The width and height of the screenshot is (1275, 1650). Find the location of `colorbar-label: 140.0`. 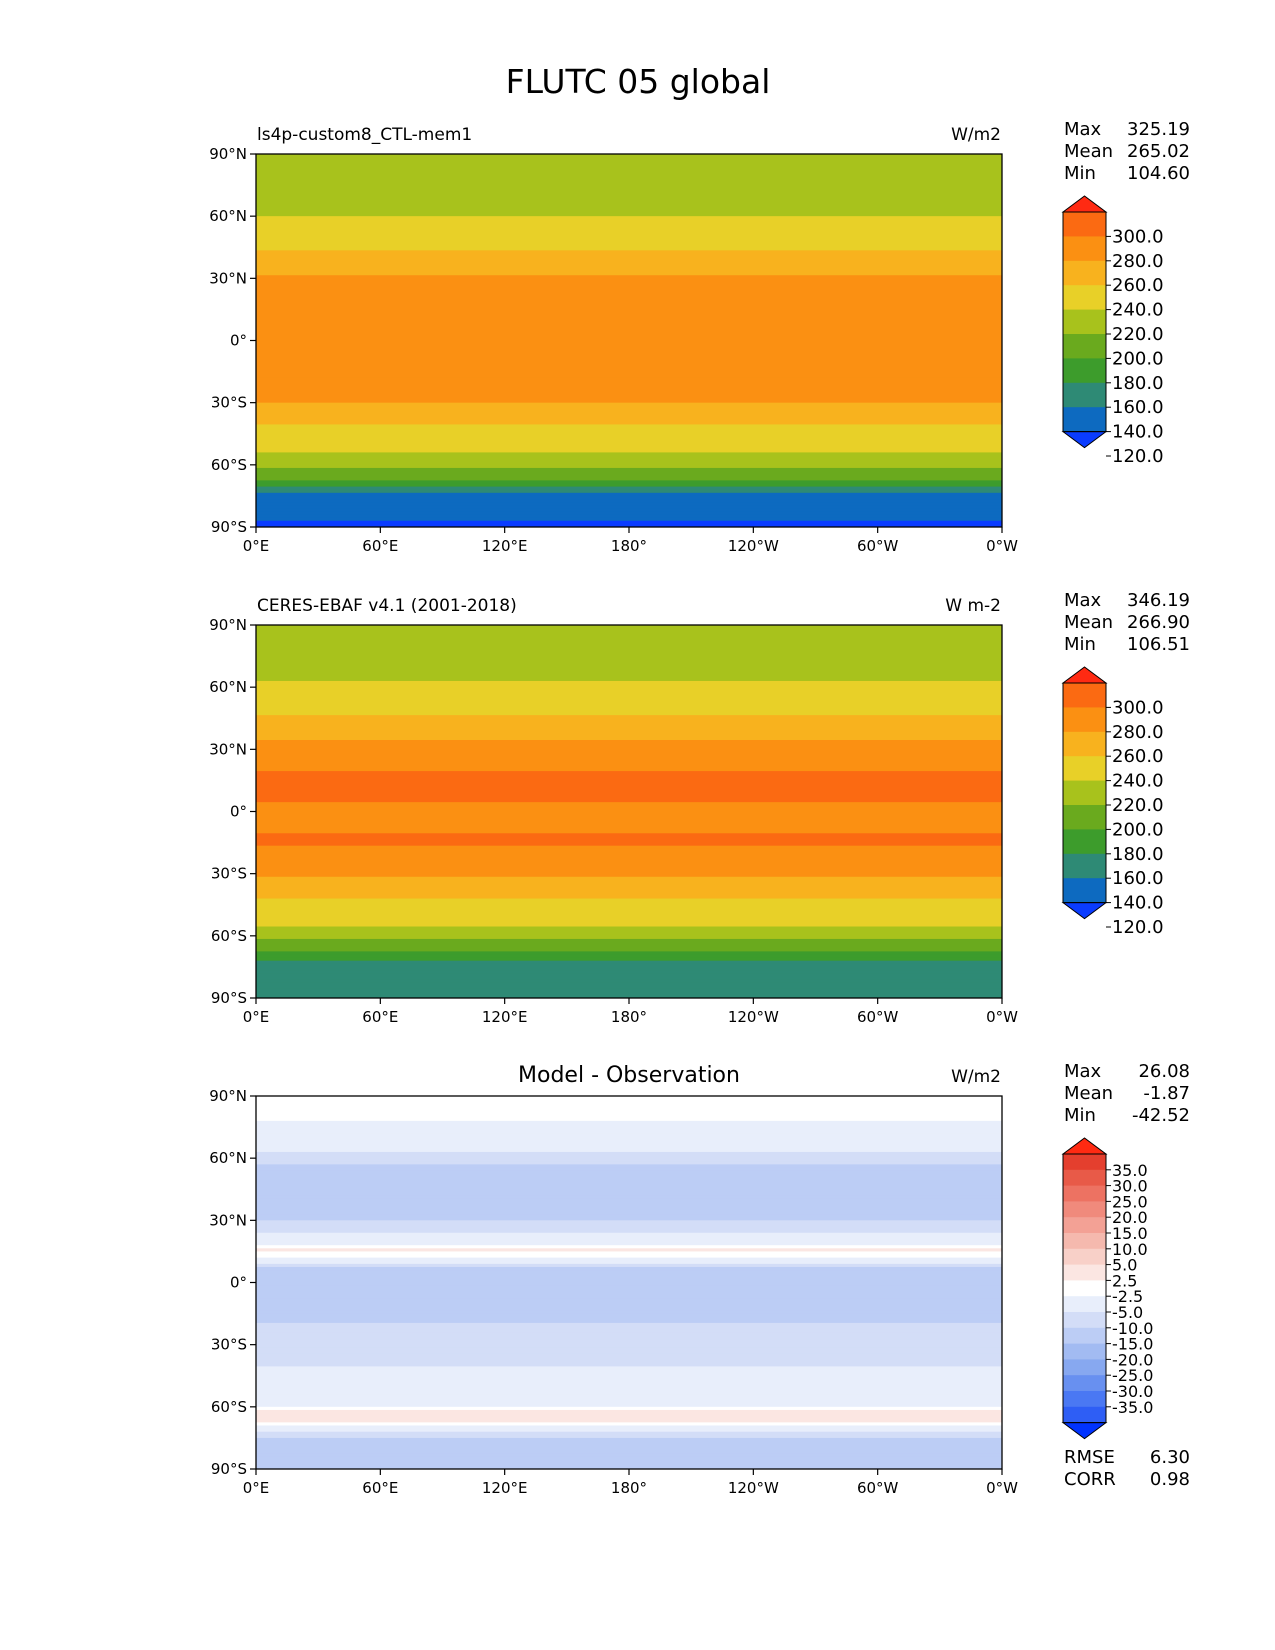

colorbar-label: 140.0 is located at coordinates (1138, 432).